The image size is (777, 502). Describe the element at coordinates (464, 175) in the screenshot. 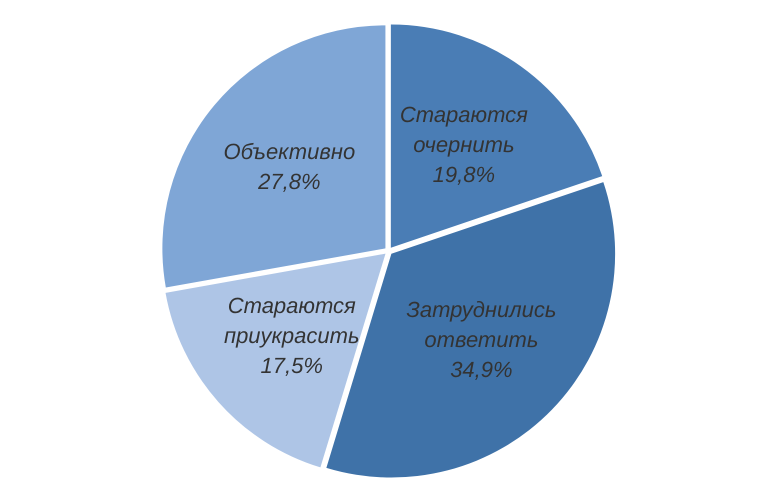

I see `data-label: 19,8%` at that location.